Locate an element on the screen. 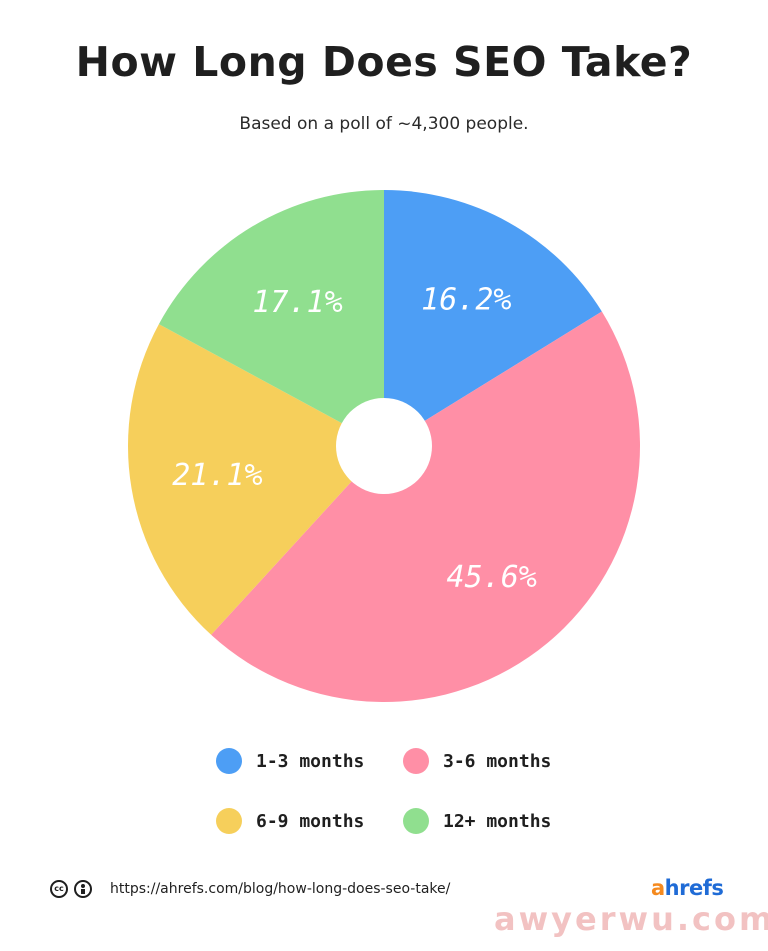 The image size is (768, 951). pie-slice-6-9-months is located at coordinates (255, 479).